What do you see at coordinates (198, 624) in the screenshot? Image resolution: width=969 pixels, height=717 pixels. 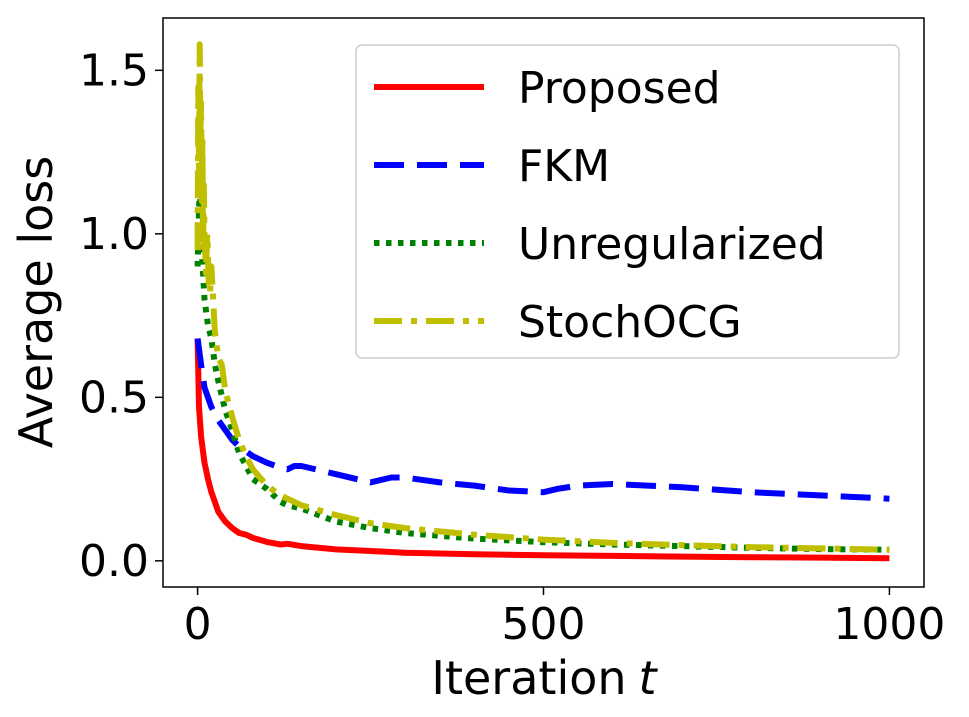 I see `x-tick-label: 0` at bounding box center [198, 624].